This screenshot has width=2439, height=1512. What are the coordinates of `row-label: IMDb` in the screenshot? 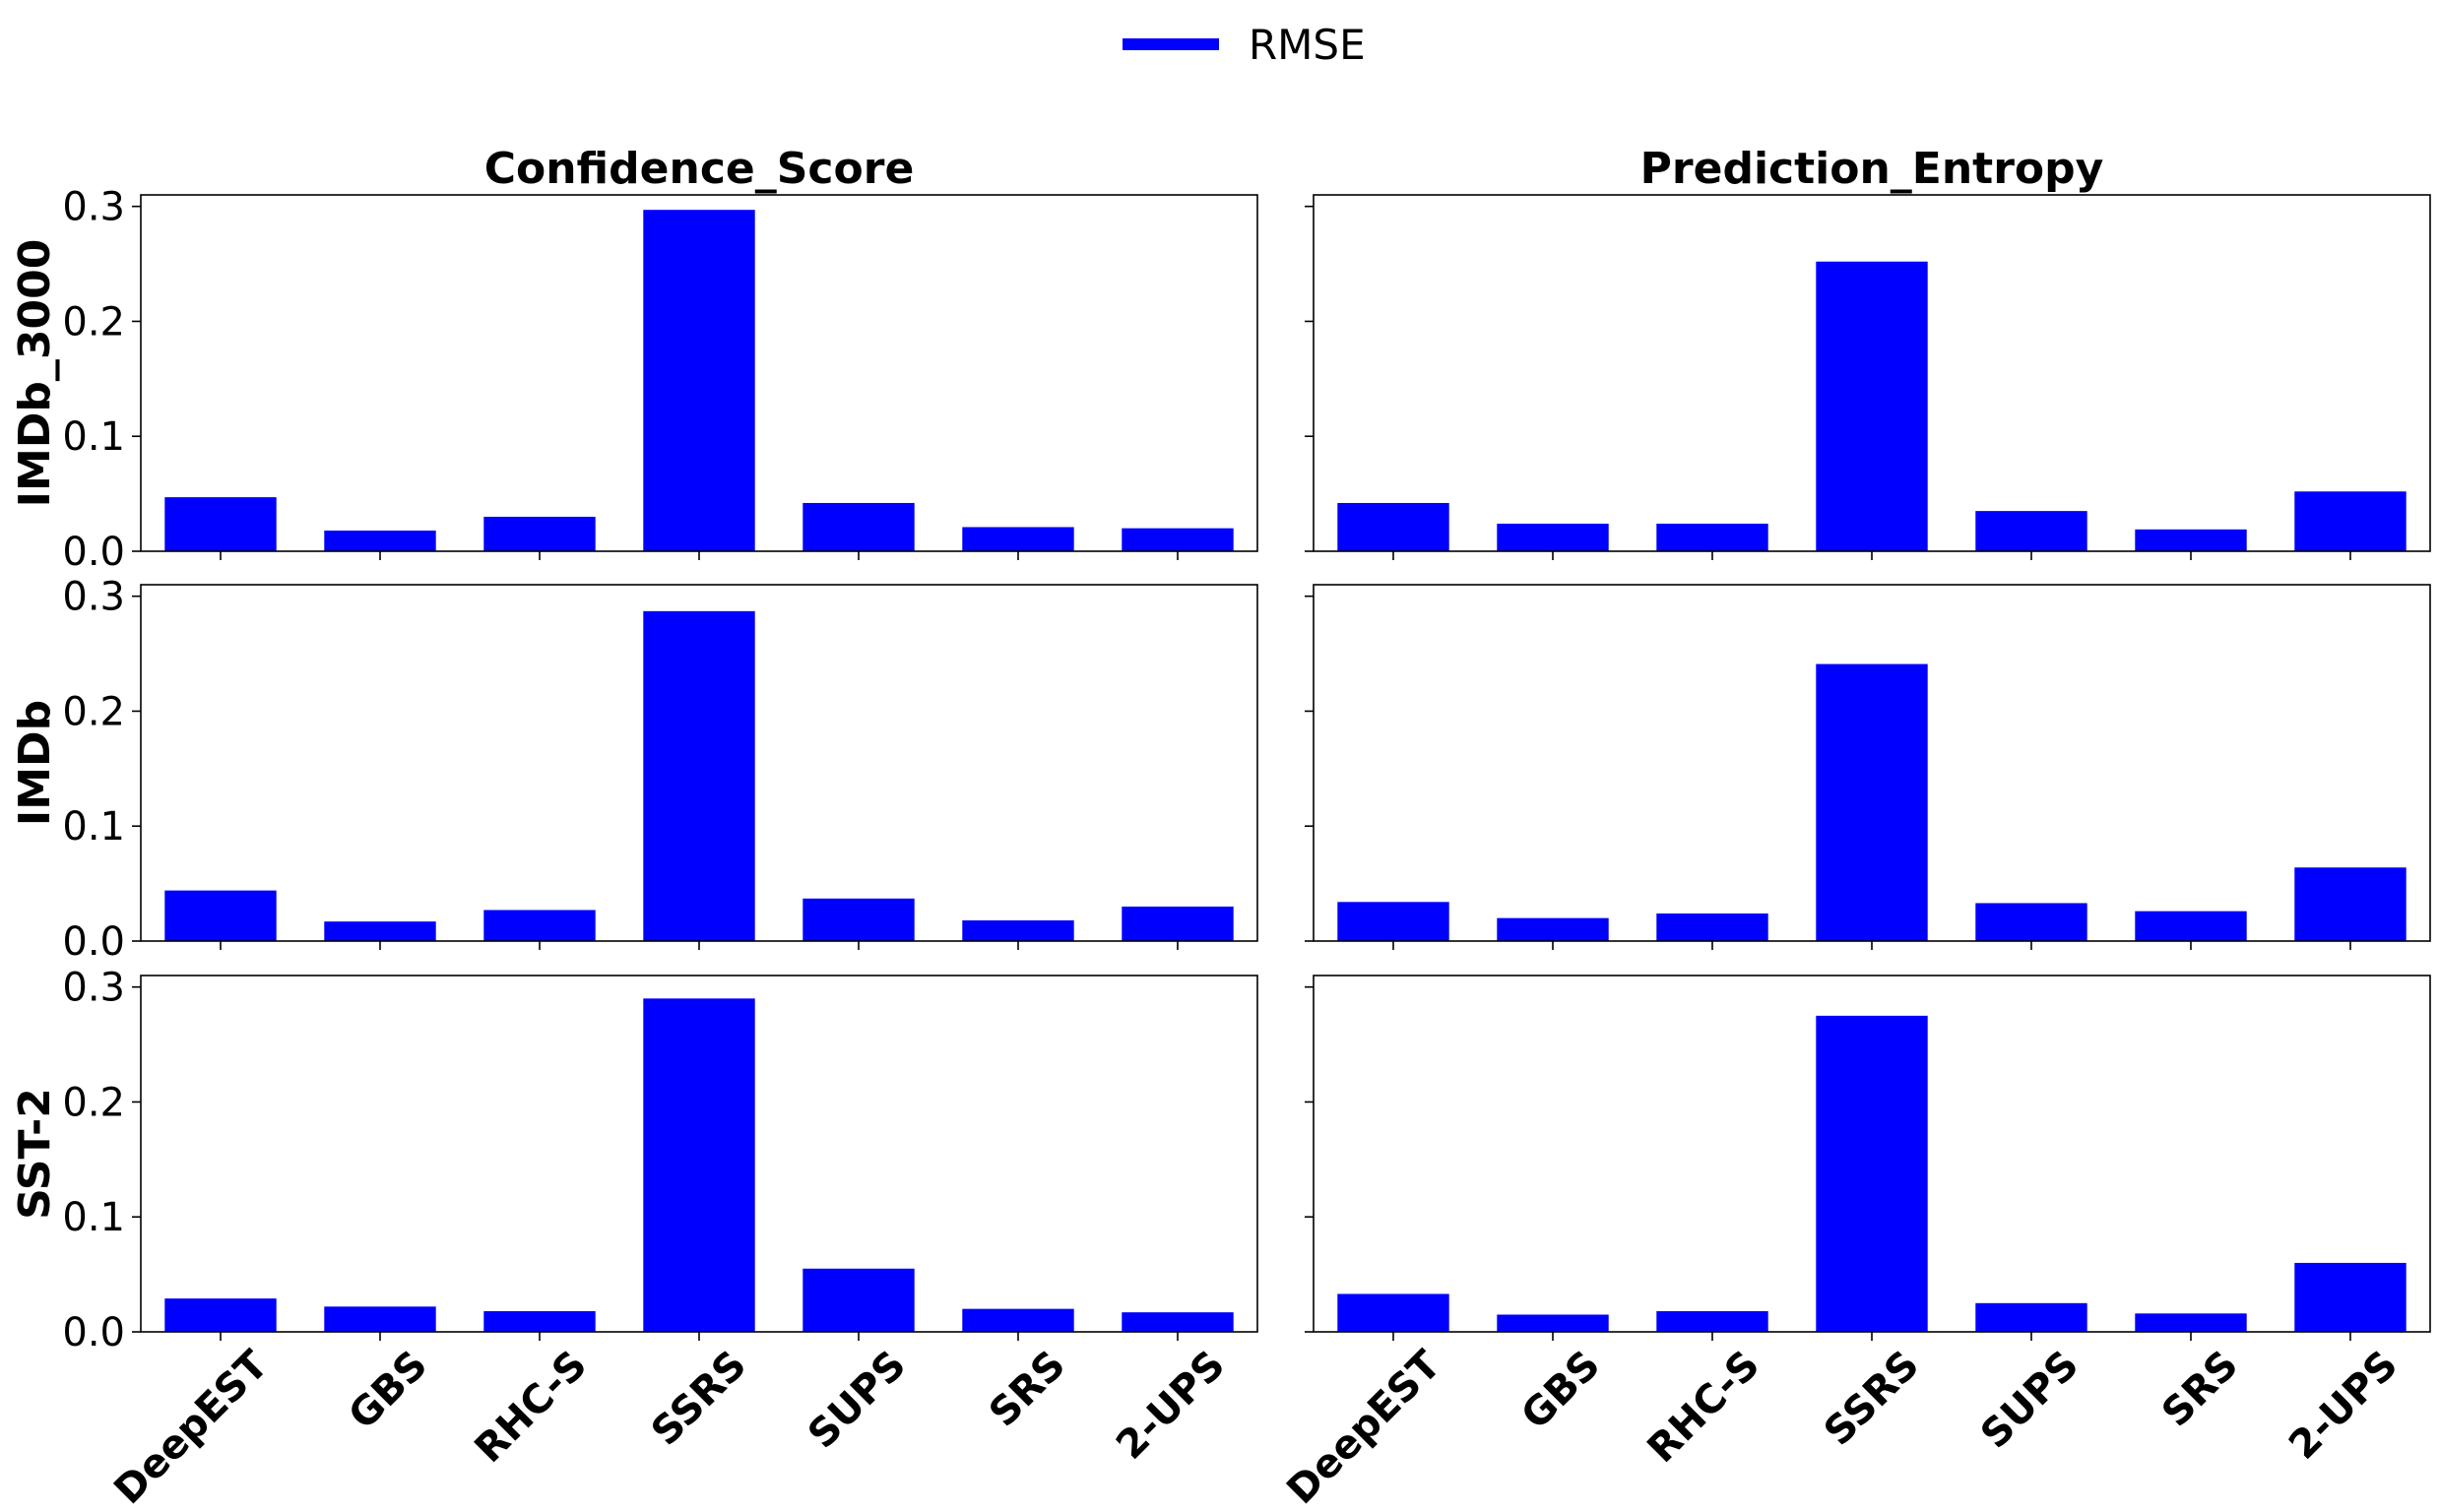 It's located at (35, 763).